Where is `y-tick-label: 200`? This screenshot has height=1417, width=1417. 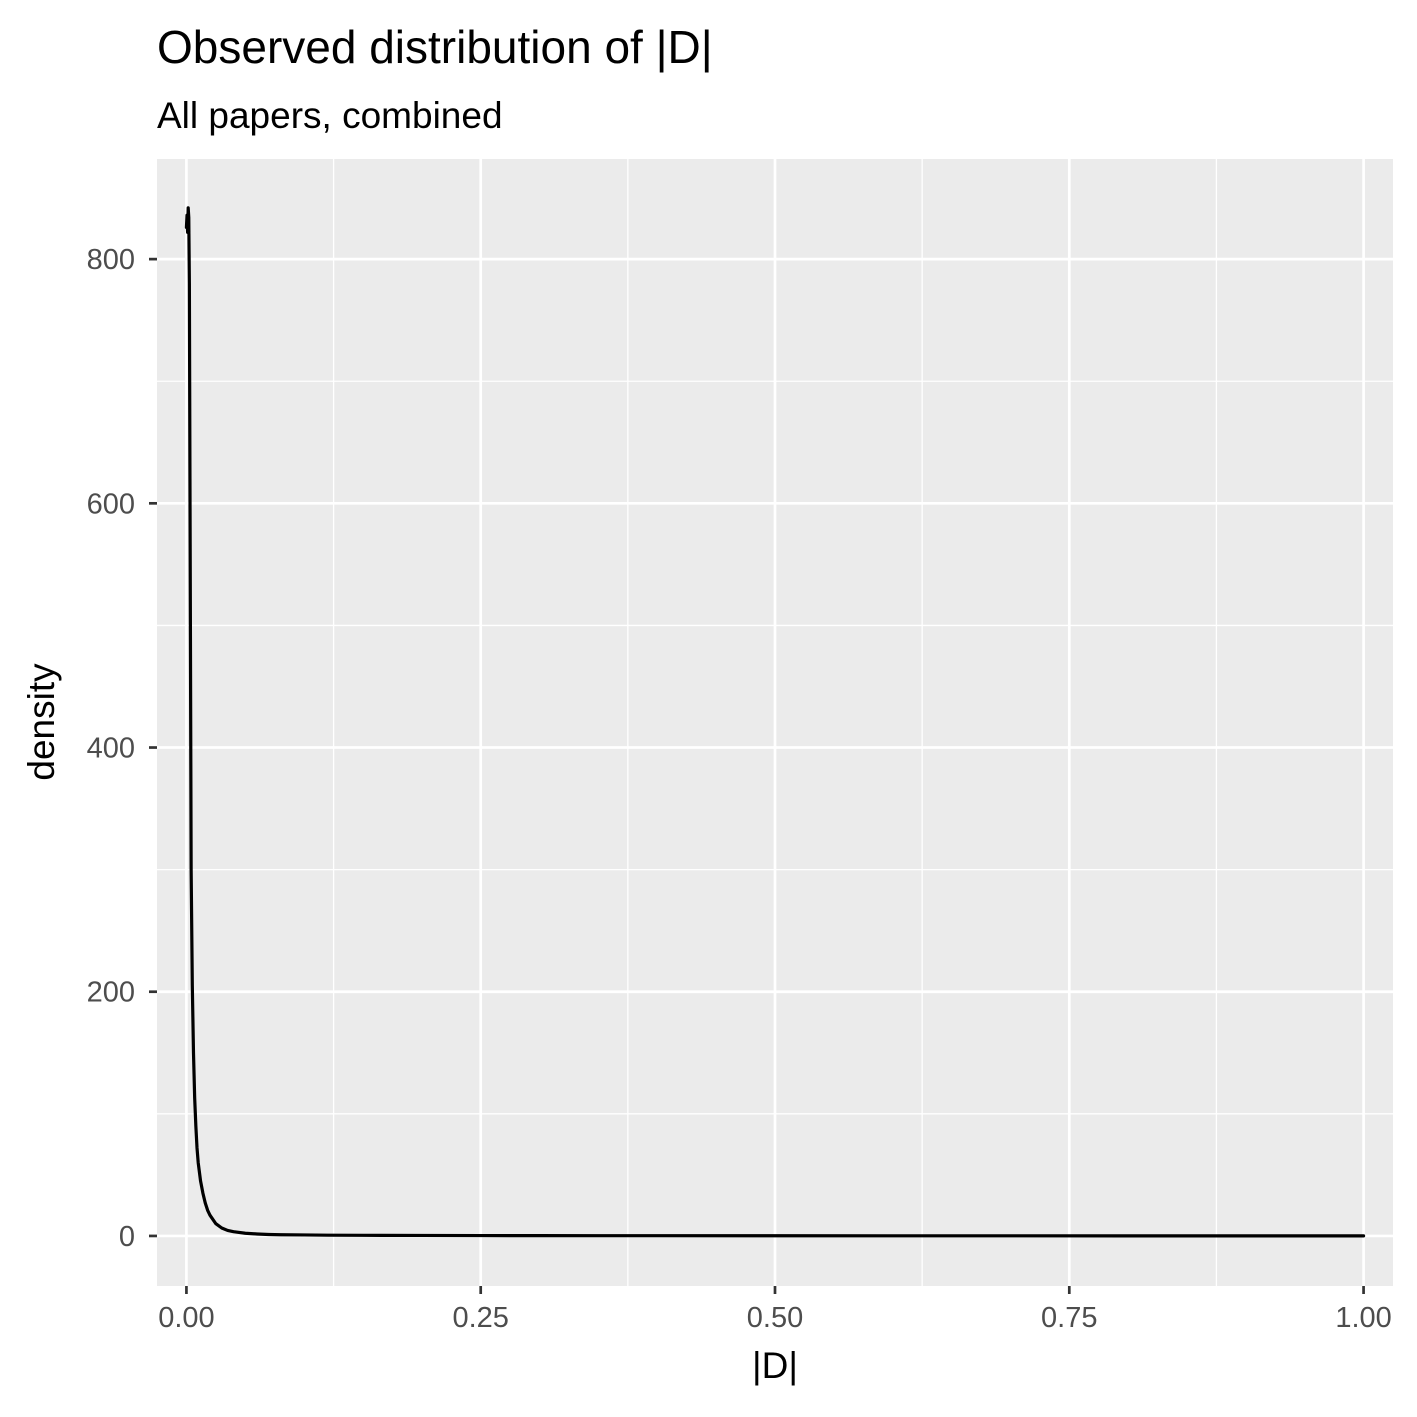
y-tick-label: 200 is located at coordinates (111, 993).